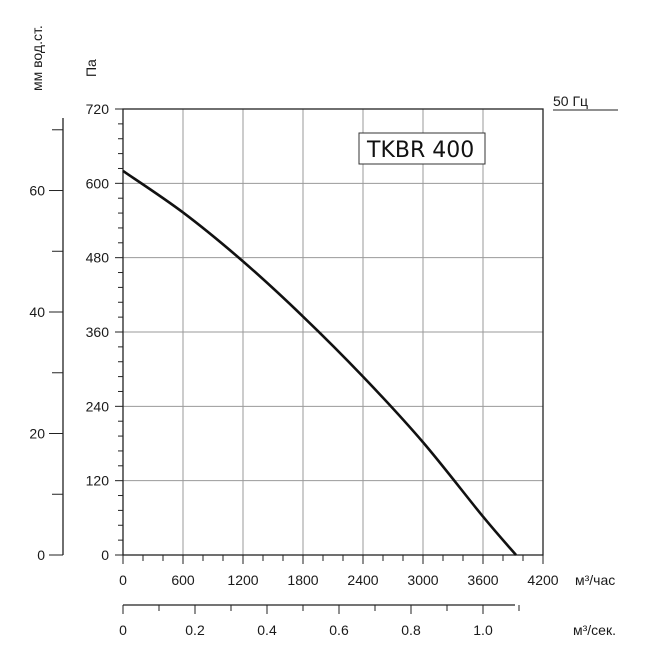  What do you see at coordinates (542, 580) in the screenshot?
I see `x-tick-label-hour: 4200` at bounding box center [542, 580].